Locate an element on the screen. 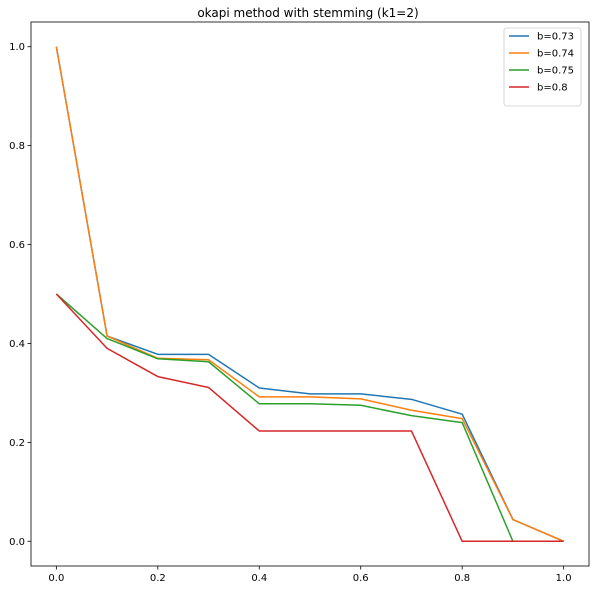 The height and width of the screenshot is (590, 595). legend: b=0.73 b=0.74 b=0.75 b=0.8 is located at coordinates (542, 67).